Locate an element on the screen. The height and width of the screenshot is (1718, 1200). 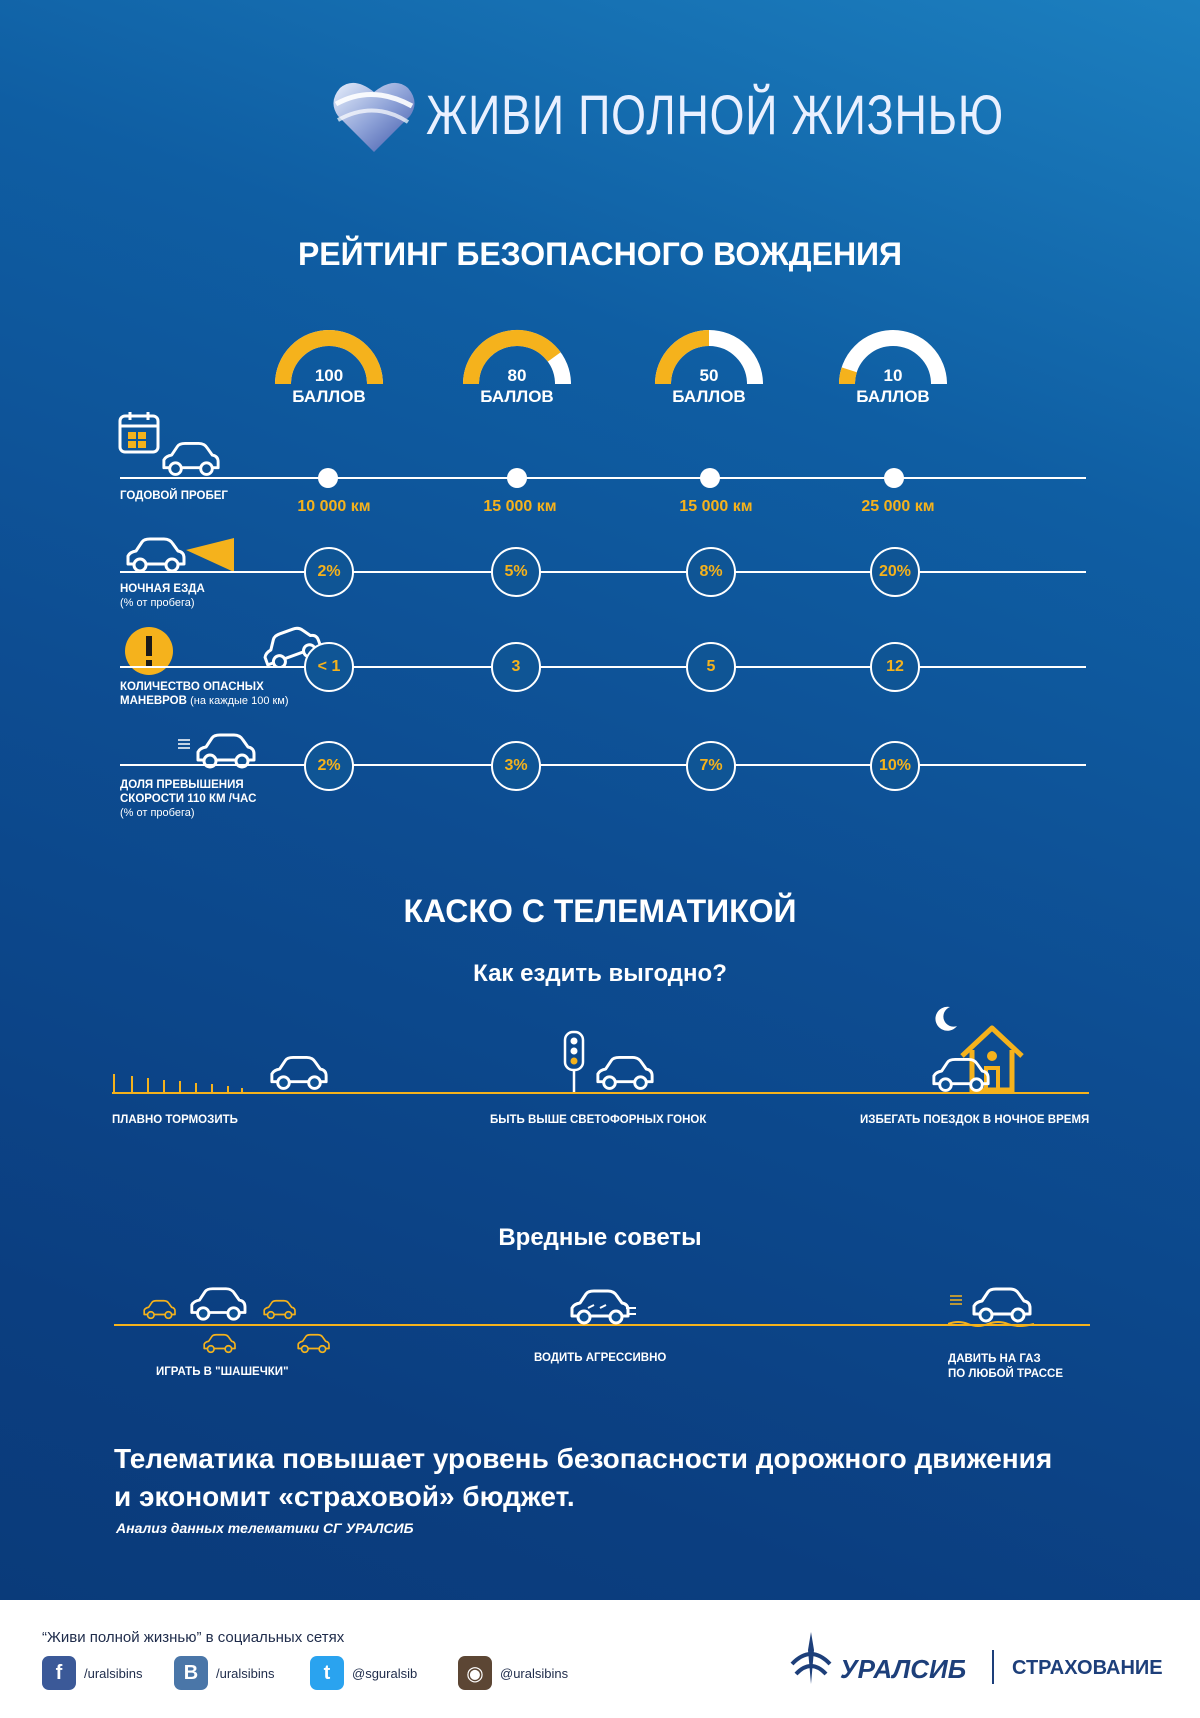
mileage-line is located at coordinates (603, 478).